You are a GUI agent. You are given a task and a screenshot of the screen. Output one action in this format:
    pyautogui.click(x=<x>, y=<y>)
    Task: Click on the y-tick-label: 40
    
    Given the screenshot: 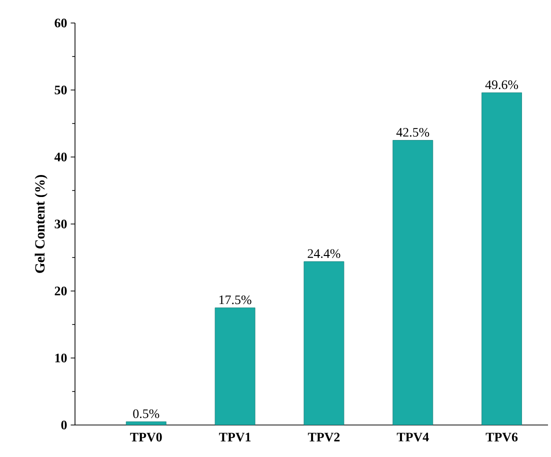 What is the action you would take?
    pyautogui.click(x=60, y=157)
    